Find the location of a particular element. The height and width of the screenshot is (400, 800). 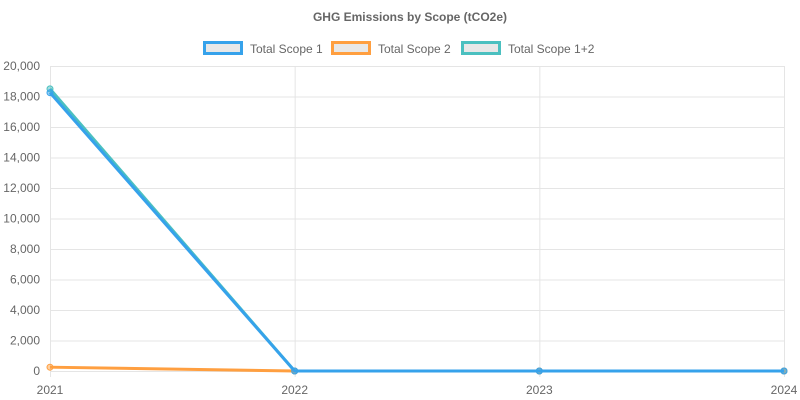

y-tick-label: 10,000 is located at coordinates (21, 219).